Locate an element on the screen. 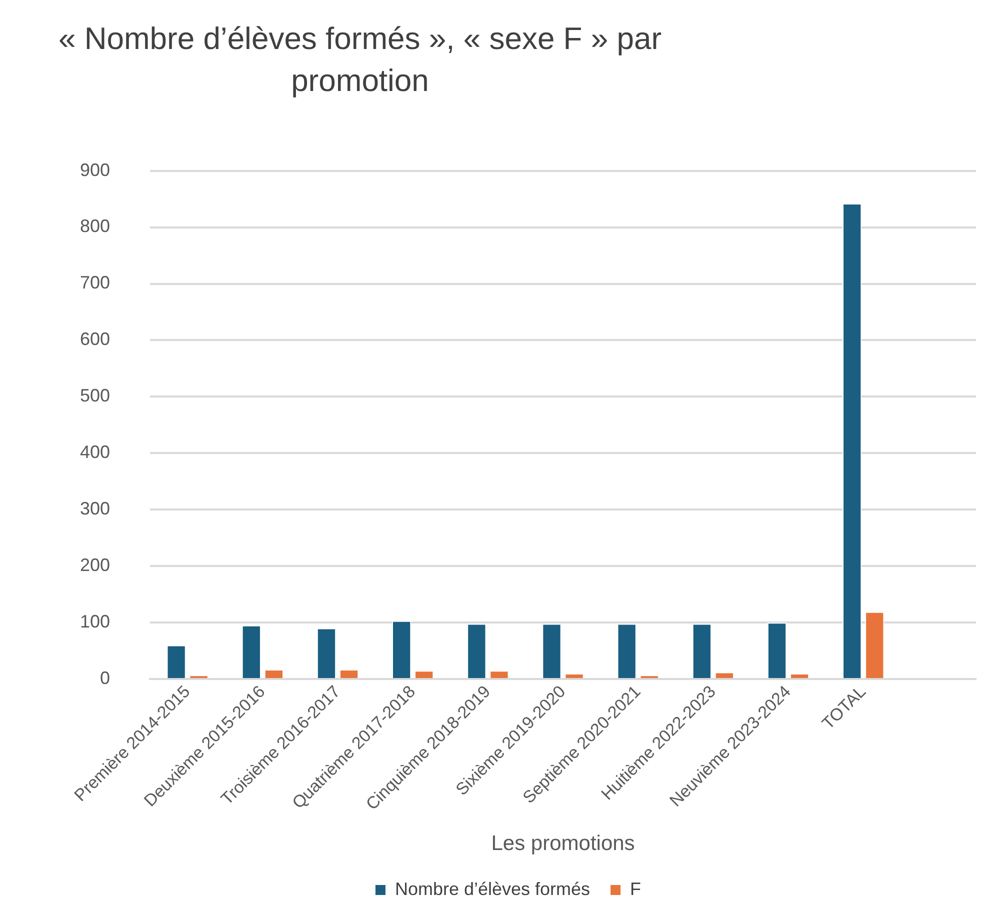 Image resolution: width=994 pixels, height=919 pixels. y-tick-label: 800 is located at coordinates (95, 226).